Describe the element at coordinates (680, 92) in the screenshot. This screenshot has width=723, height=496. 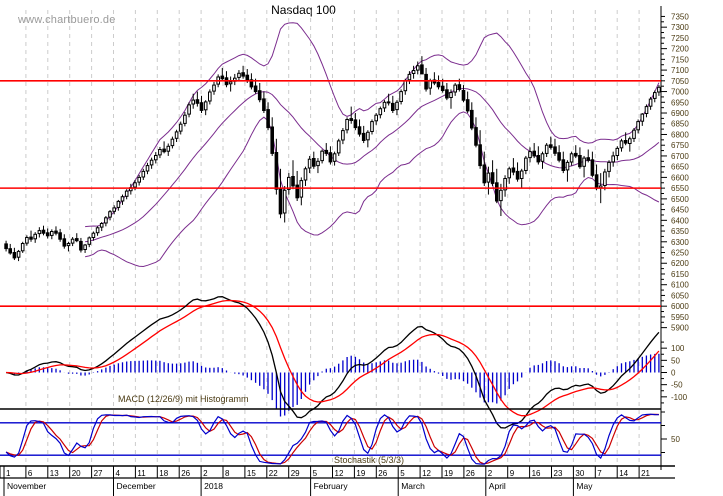
I see `price-axis-label: 7000` at that location.